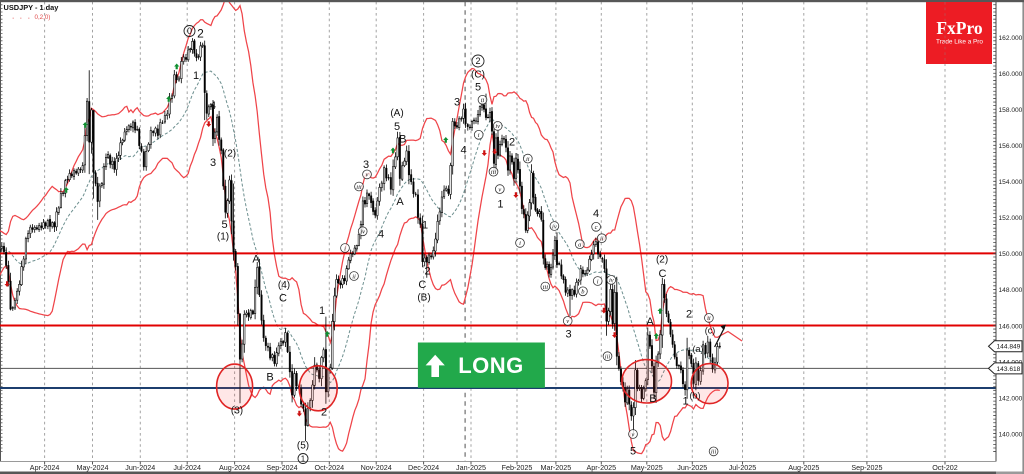 The image size is (1024, 474). What do you see at coordinates (189, 31) in the screenshot?
I see `svg-text: 0` at bounding box center [189, 31].